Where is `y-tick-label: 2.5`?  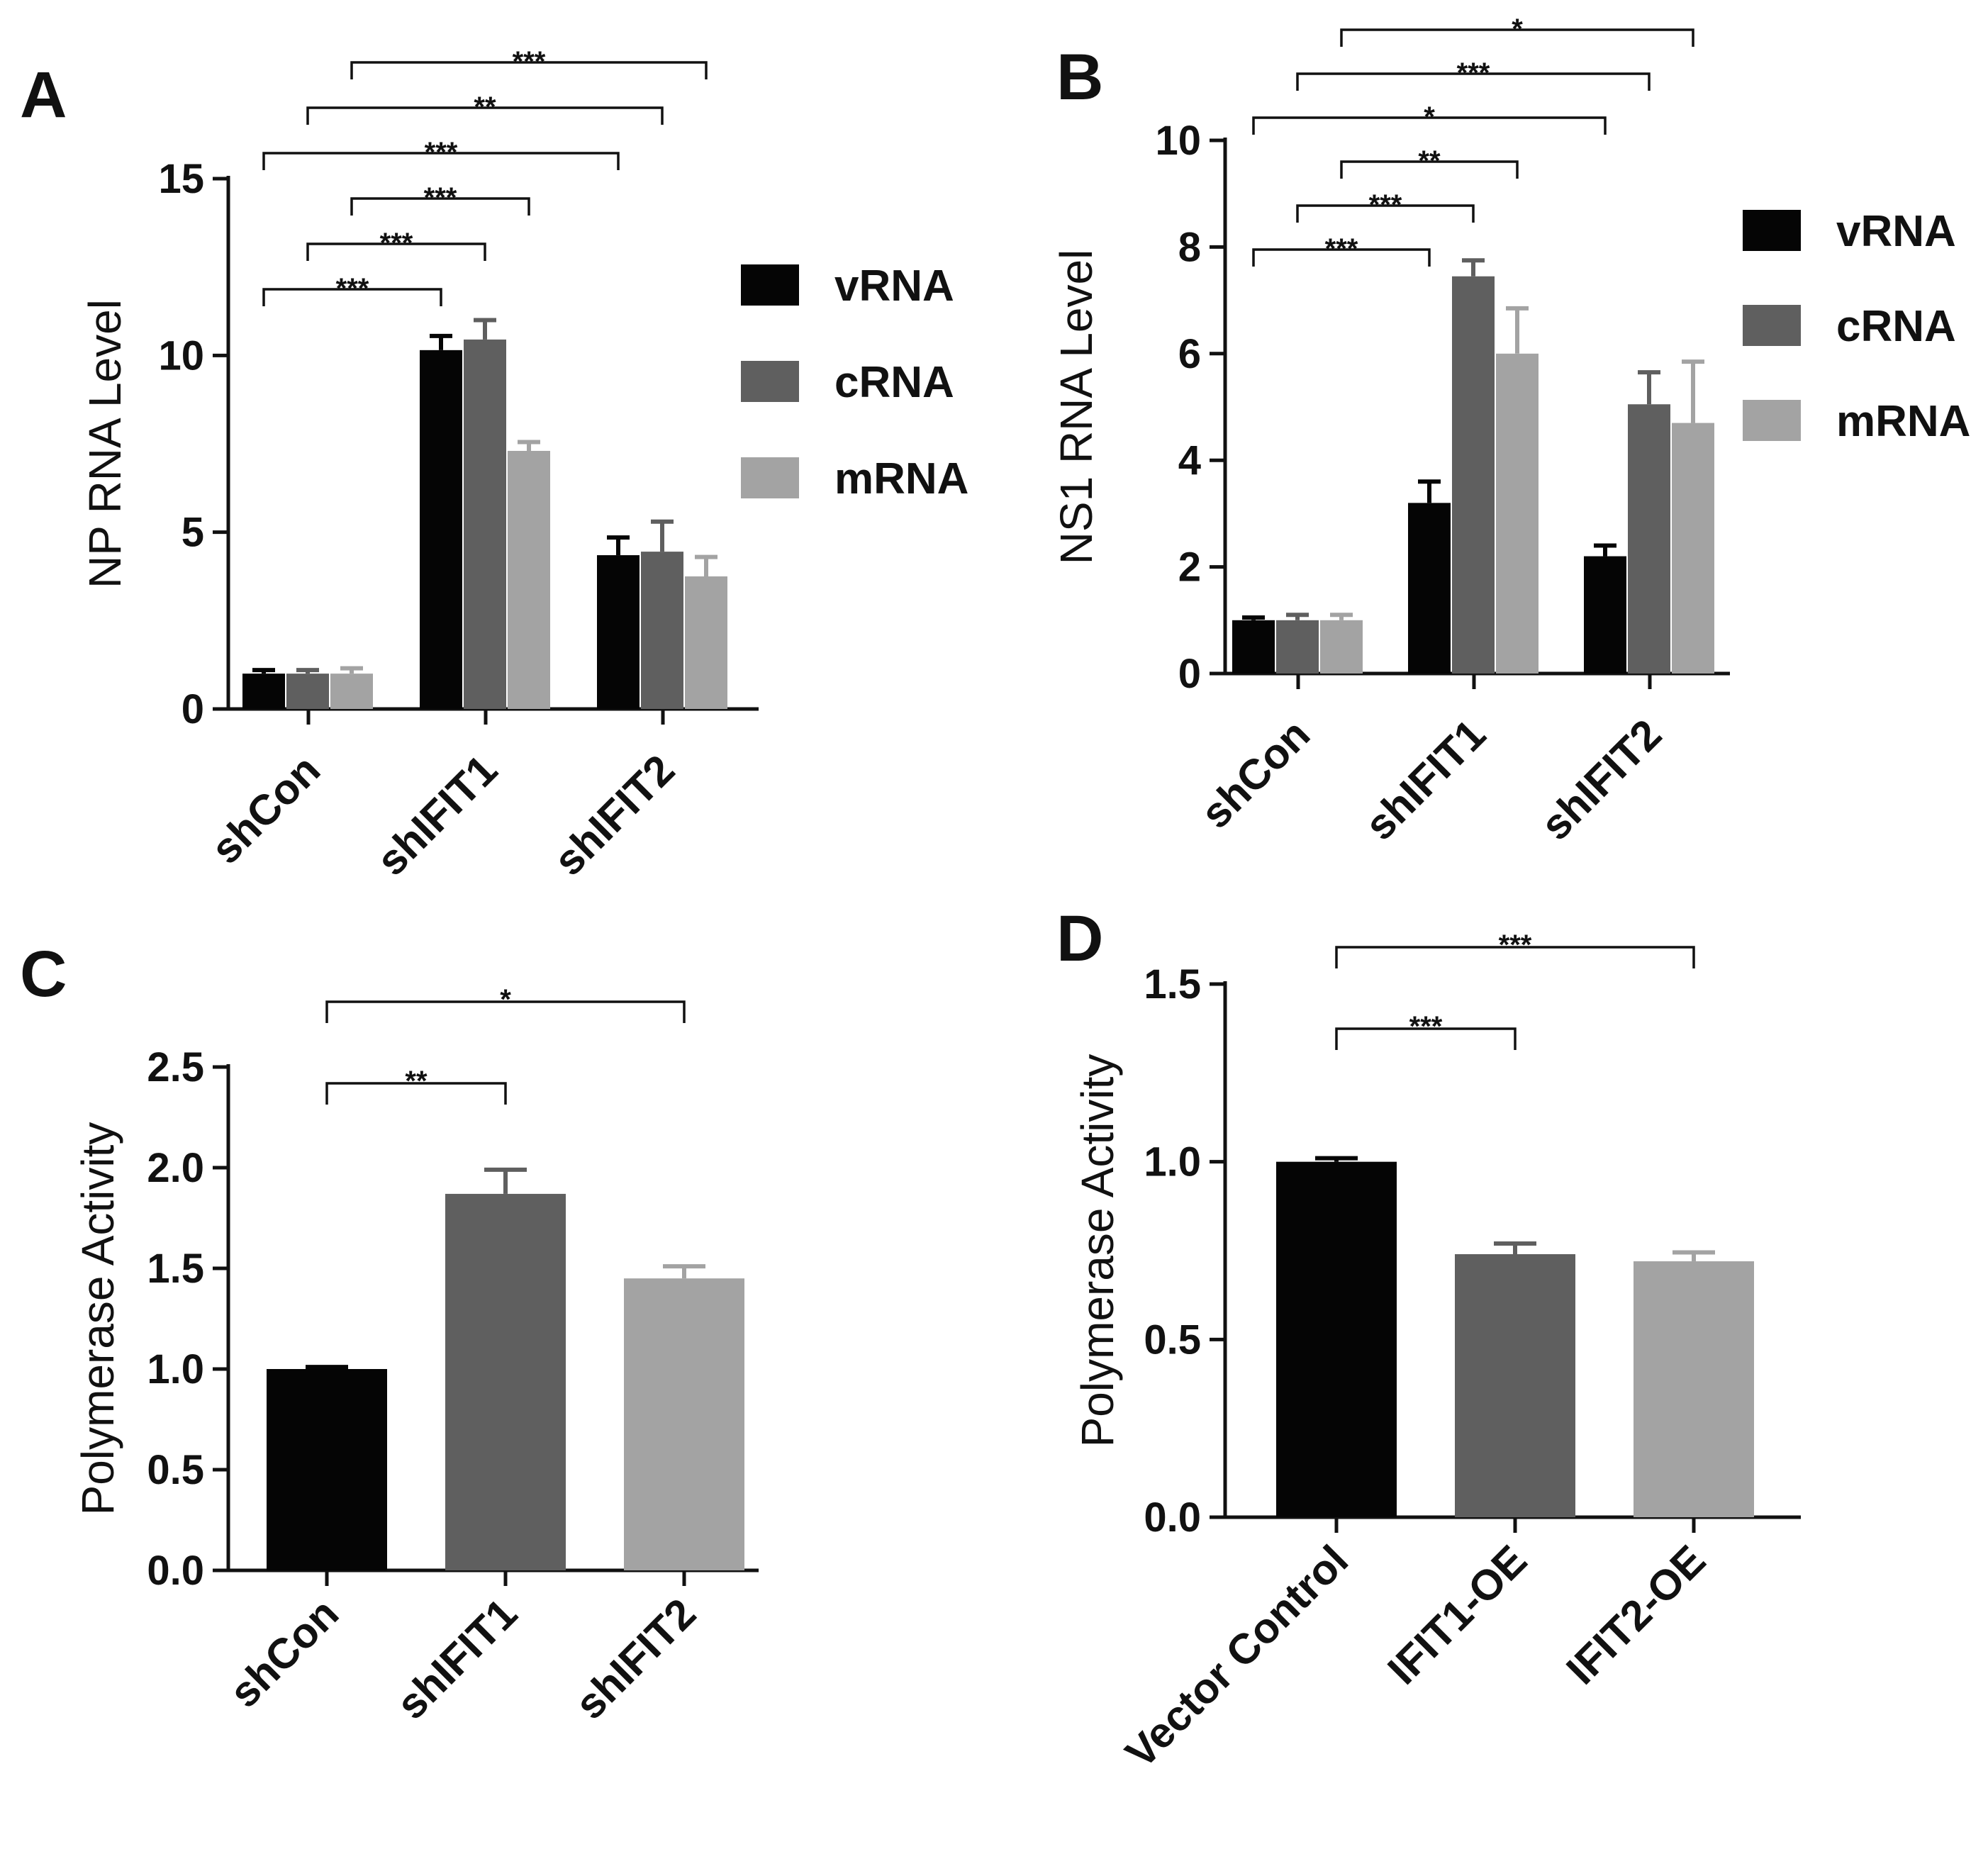 y-tick-label: 2.5 is located at coordinates (176, 1067).